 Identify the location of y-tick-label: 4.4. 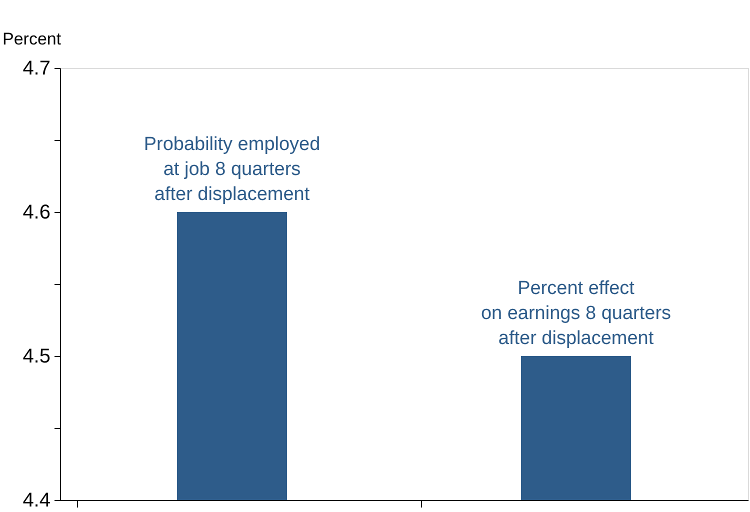
(36, 501).